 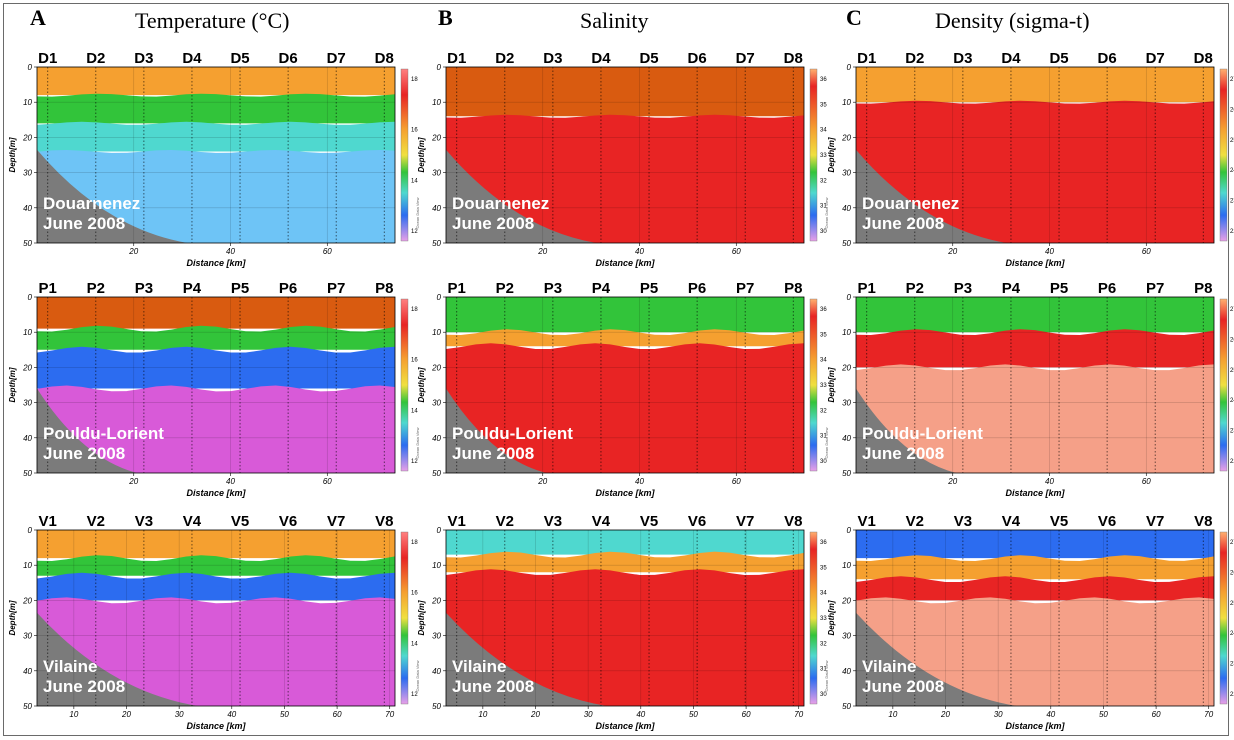 What do you see at coordinates (793, 521) in the screenshot?
I see `station-label: V8` at bounding box center [793, 521].